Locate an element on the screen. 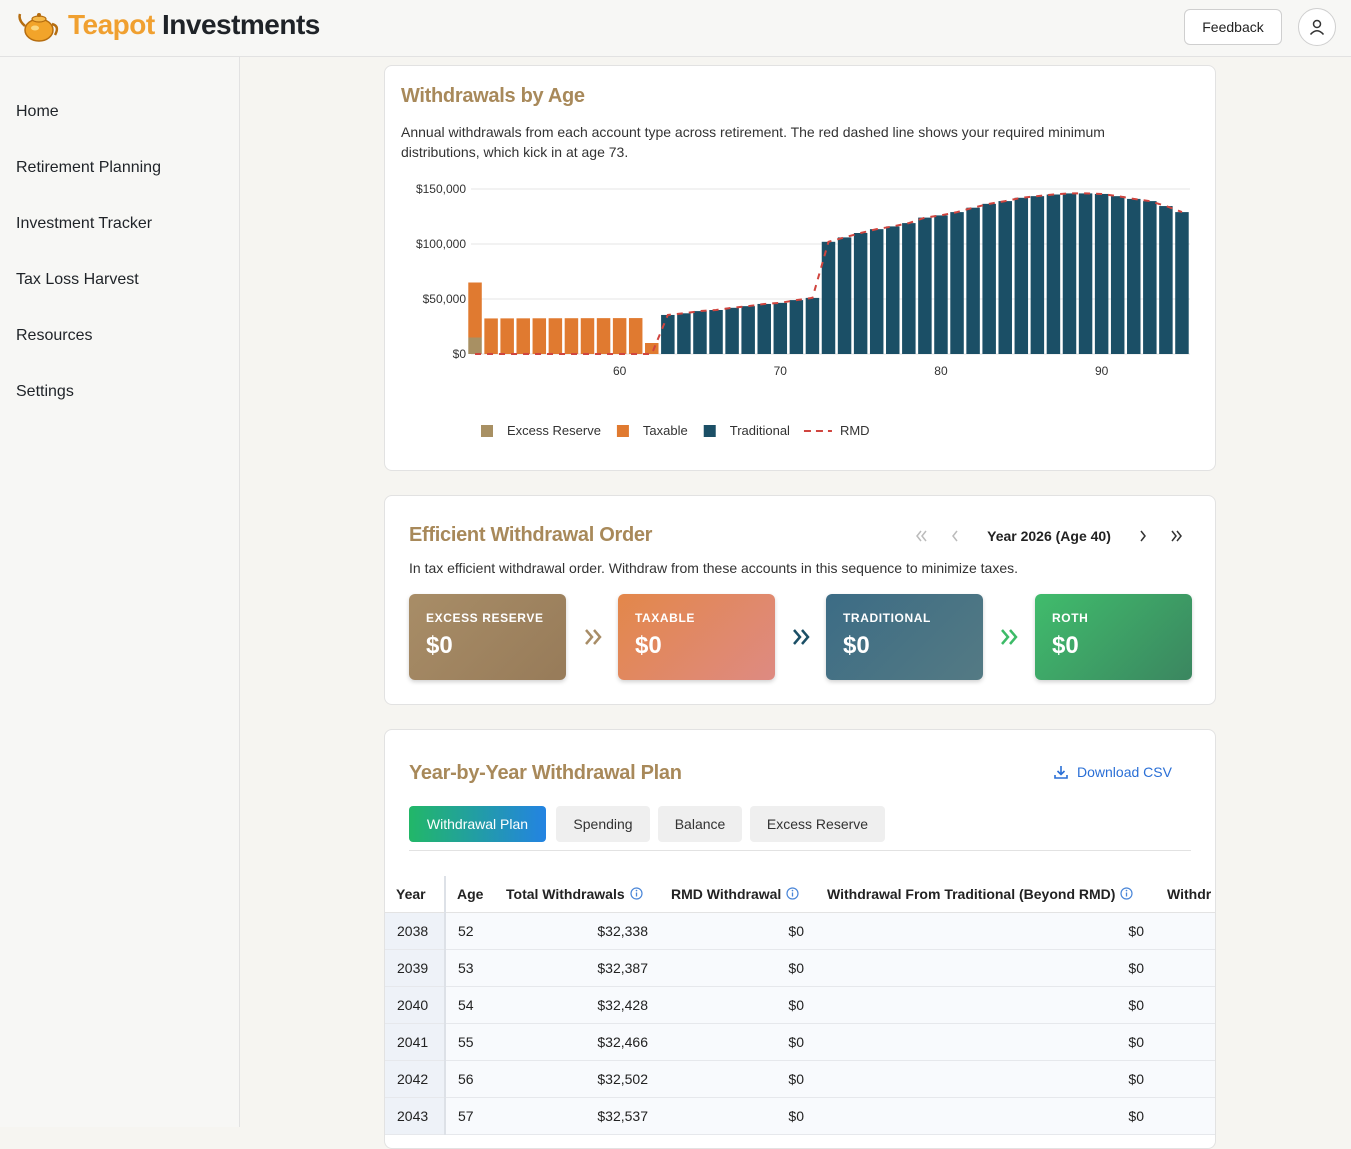 The height and width of the screenshot is (1149, 1351). table-cell: 53 is located at coordinates (470, 968).